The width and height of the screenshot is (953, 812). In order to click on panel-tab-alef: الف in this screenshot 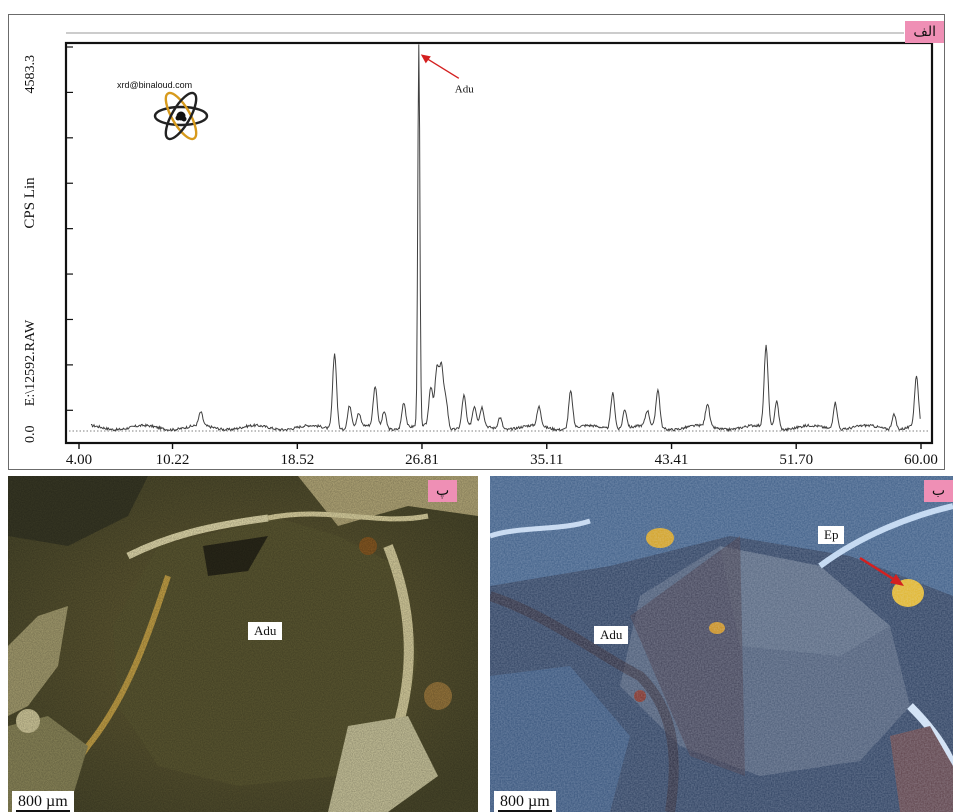, I will do `click(924, 32)`.